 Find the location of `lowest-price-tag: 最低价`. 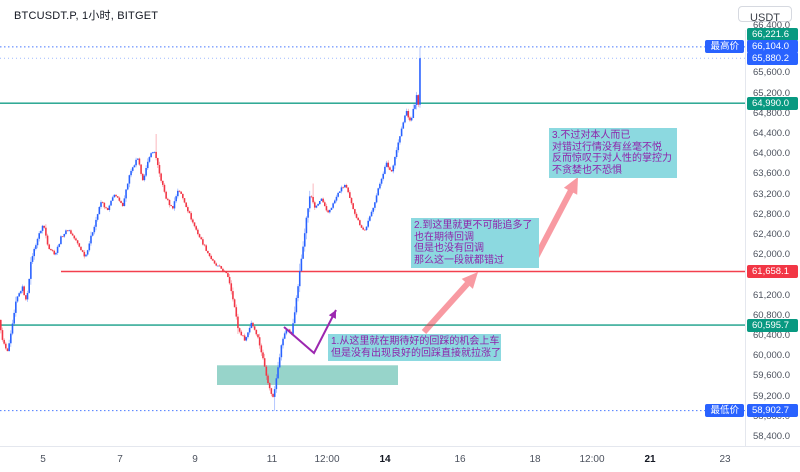

lowest-price-tag: 最低价 is located at coordinates (724, 411).